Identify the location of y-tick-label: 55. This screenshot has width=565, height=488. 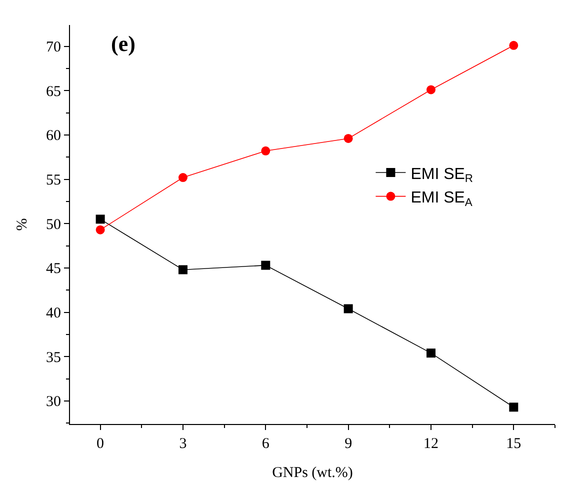
(53, 180).